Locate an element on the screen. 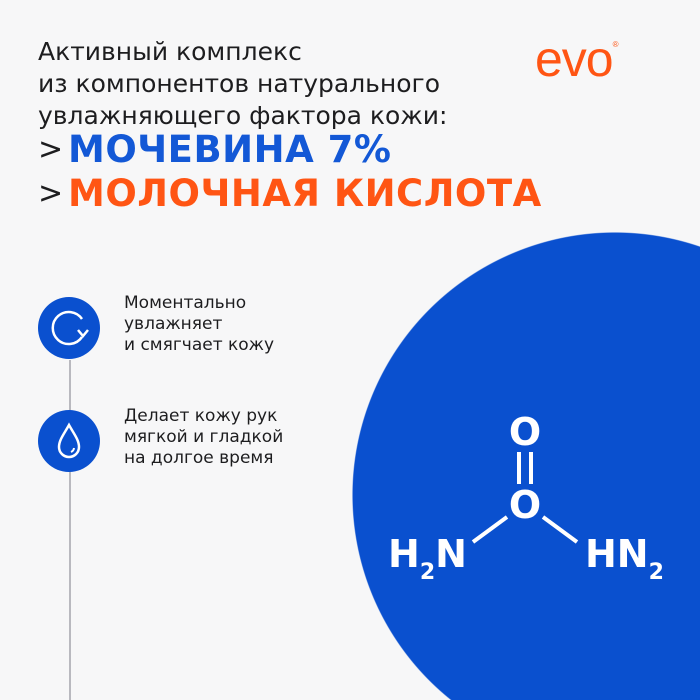  refresh-icon is located at coordinates (69, 328).